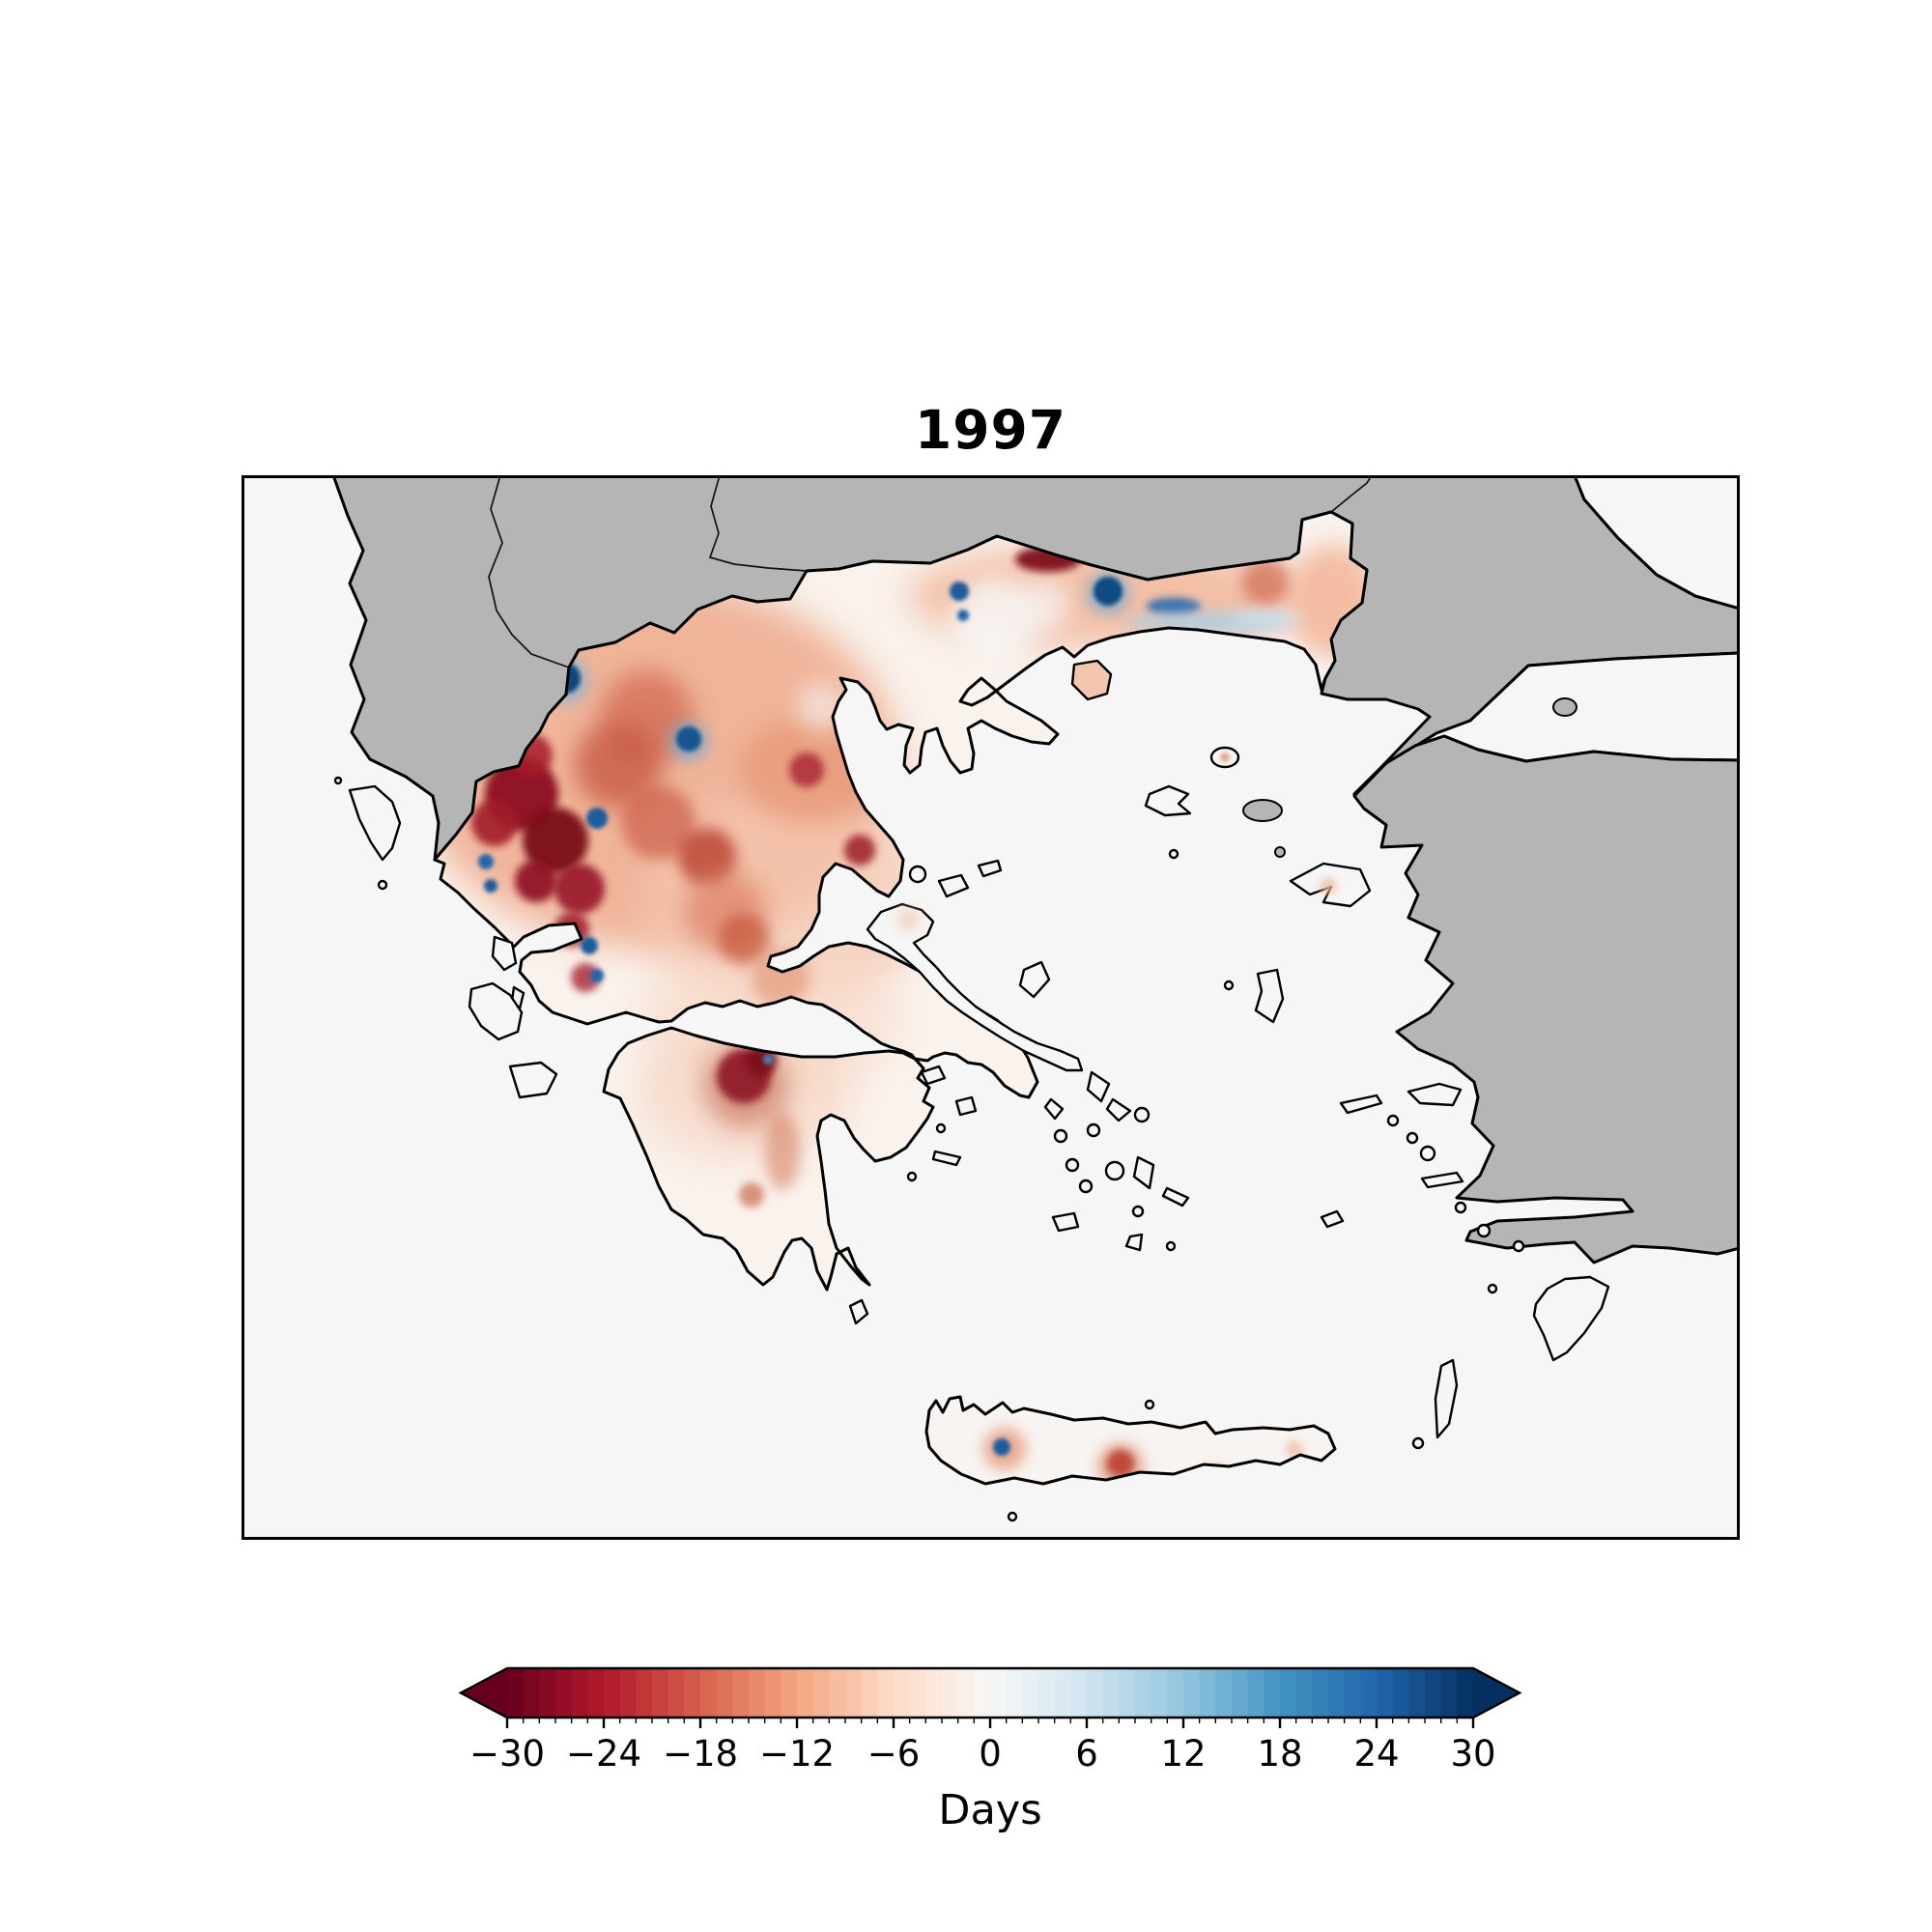 This screenshot has width=1932, height=1932. I want to click on colorbar: −30 −24 −18 −12 −6 0 6 12 18 24 30 Days, so click(990, 1750).